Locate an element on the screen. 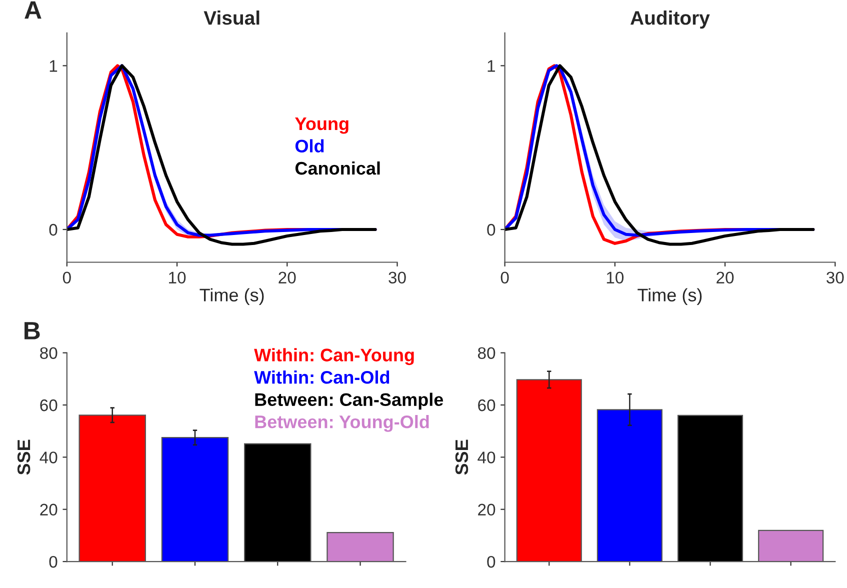 Image resolution: width=847 pixels, height=588 pixels. text: B is located at coordinates (32, 331).